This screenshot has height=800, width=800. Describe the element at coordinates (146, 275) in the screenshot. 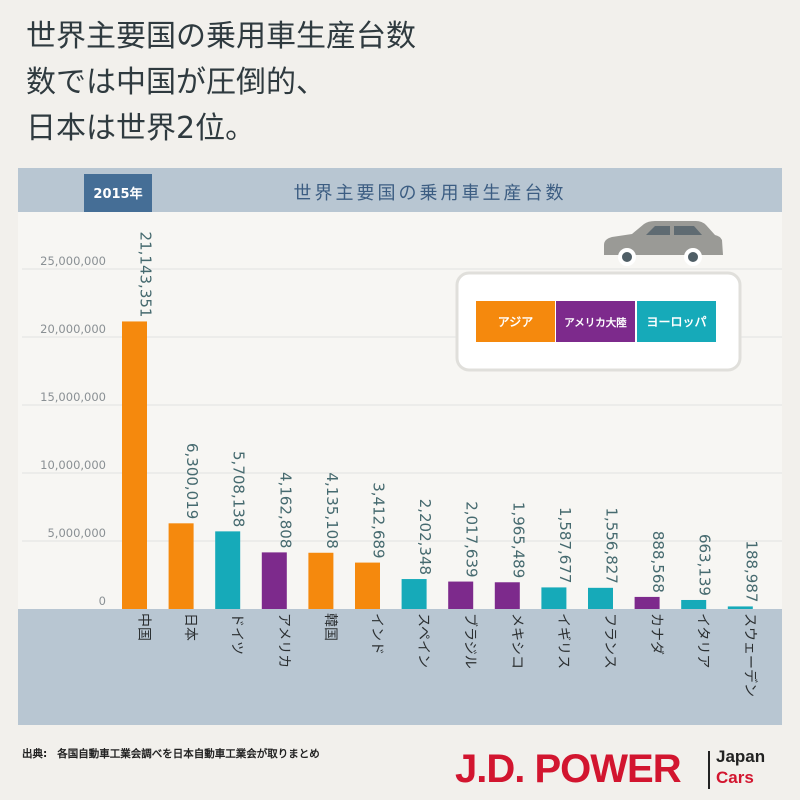

I see `bar-value-label: 21,143,351` at that location.